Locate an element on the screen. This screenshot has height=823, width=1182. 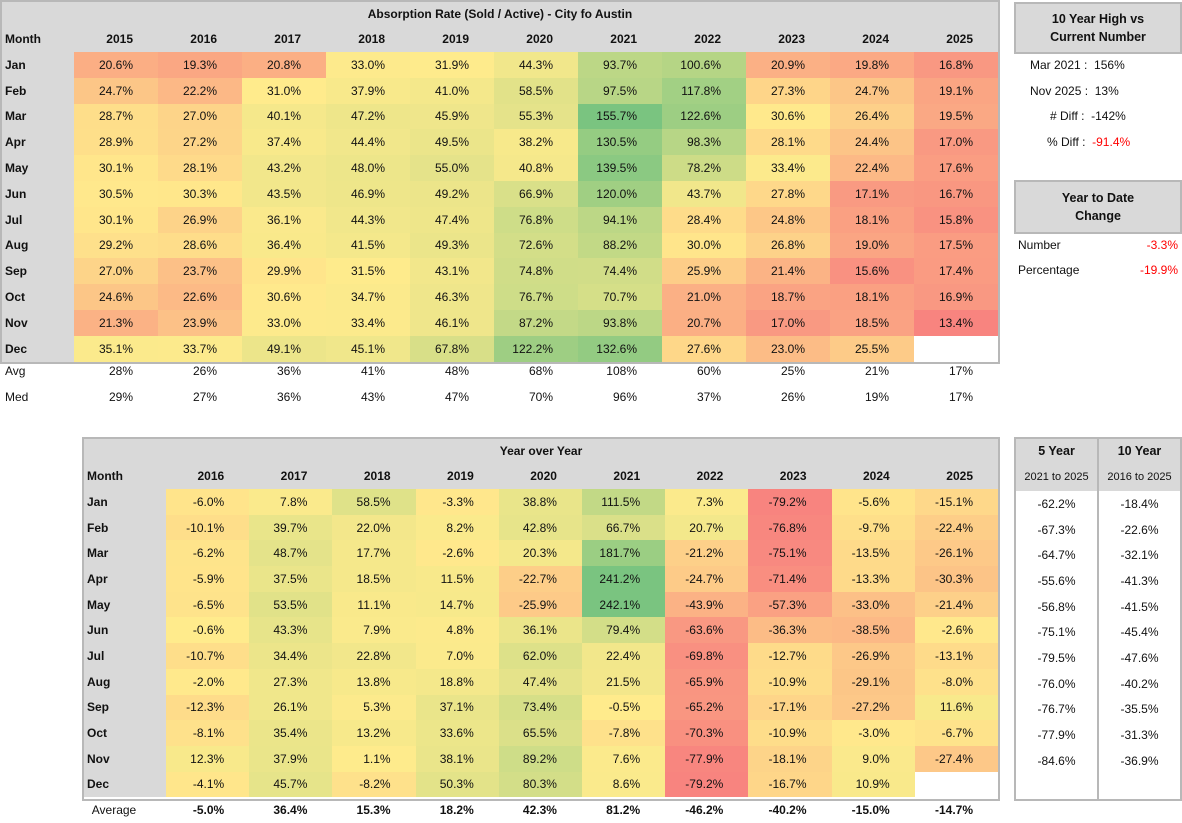
year-column-header: 2024 is located at coordinates (872, 39).